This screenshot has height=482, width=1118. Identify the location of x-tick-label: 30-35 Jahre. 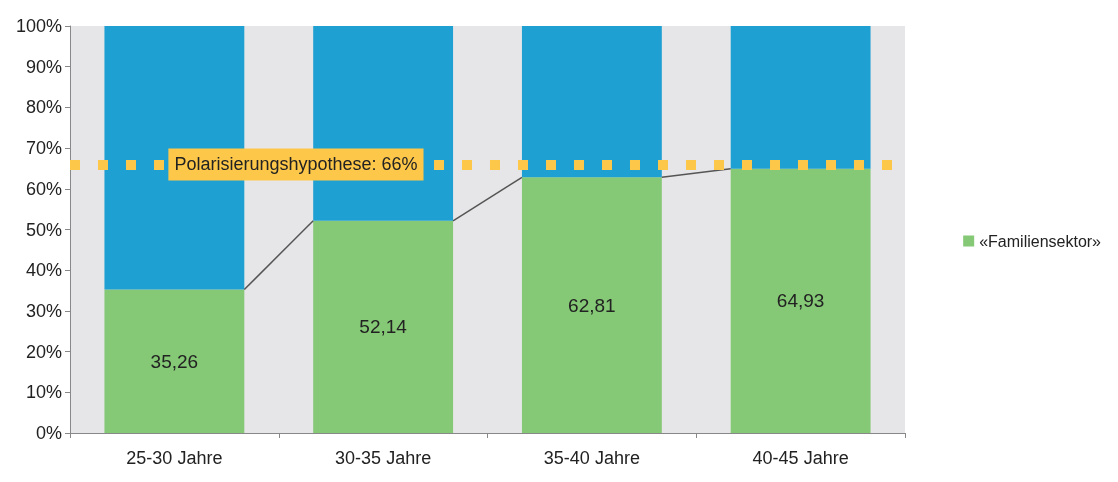
(383, 458).